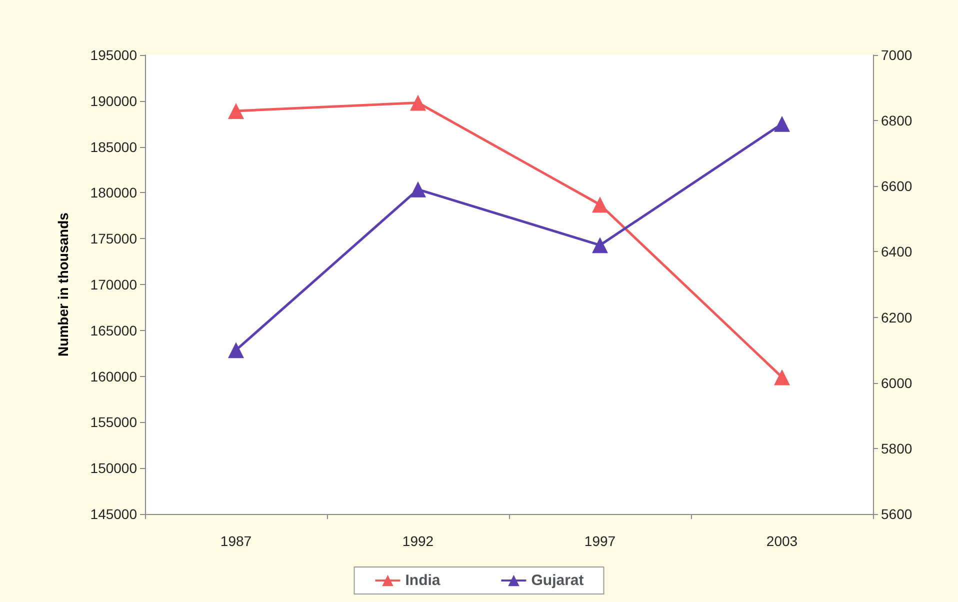 This screenshot has width=958, height=602. Describe the element at coordinates (114, 55) in the screenshot. I see `y-tick-label: 195000` at that location.